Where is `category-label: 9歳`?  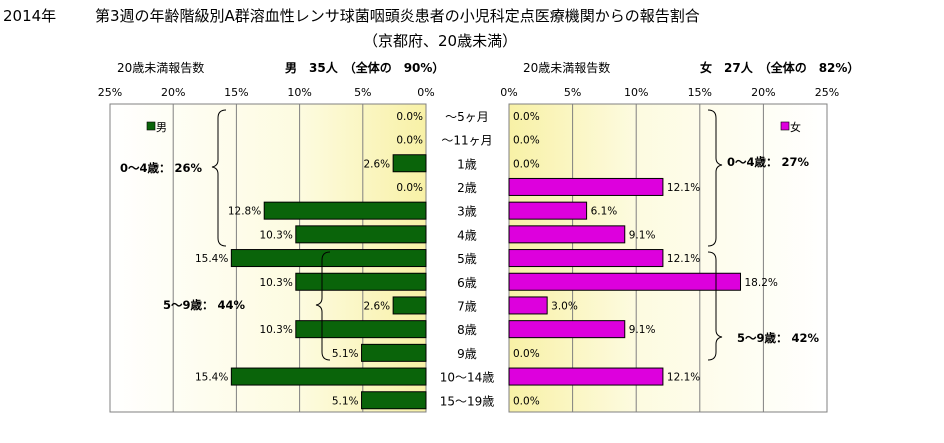
category-label: 9歳 is located at coordinates (467, 354).